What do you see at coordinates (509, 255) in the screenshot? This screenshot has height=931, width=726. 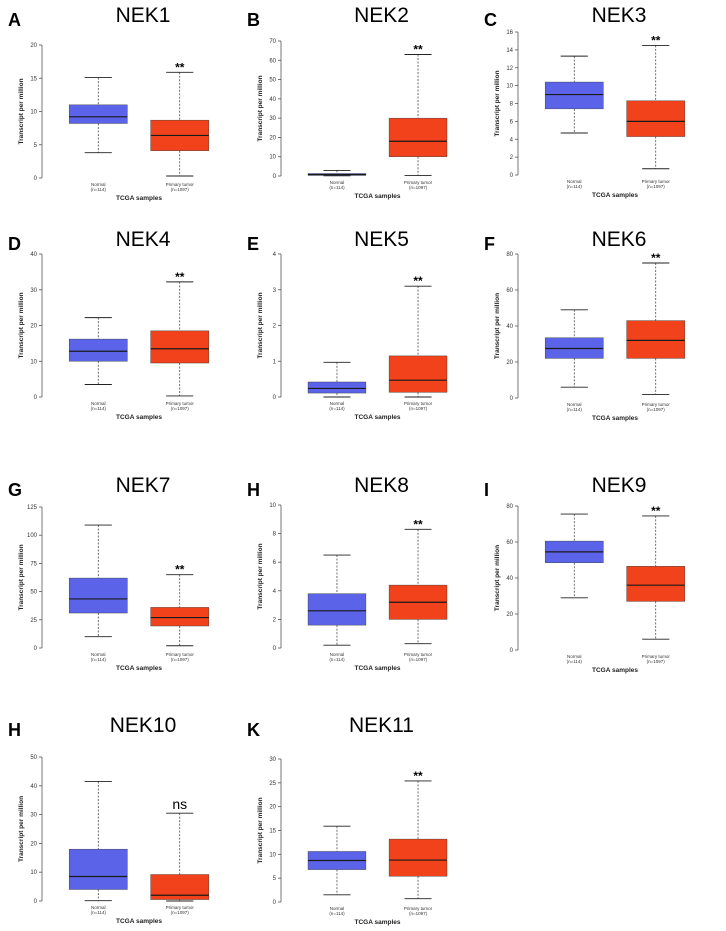 I see `y-tick-label: 80` at bounding box center [509, 255].